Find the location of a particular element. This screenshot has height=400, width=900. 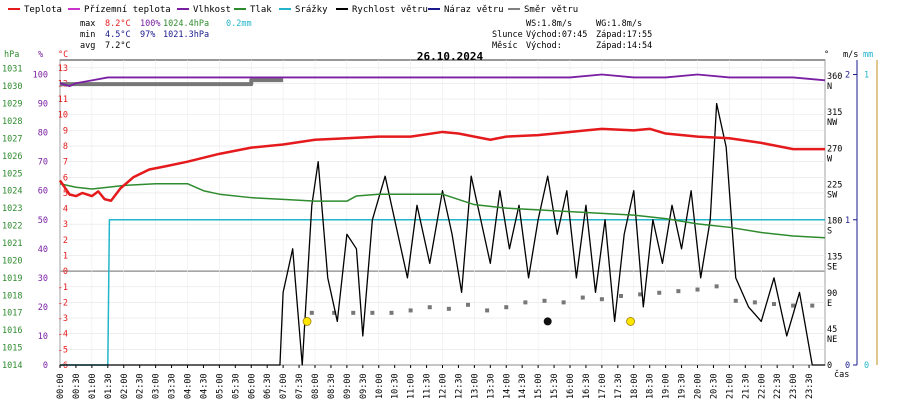

hpa-tick-label: 1024 is located at coordinates (12, 192).